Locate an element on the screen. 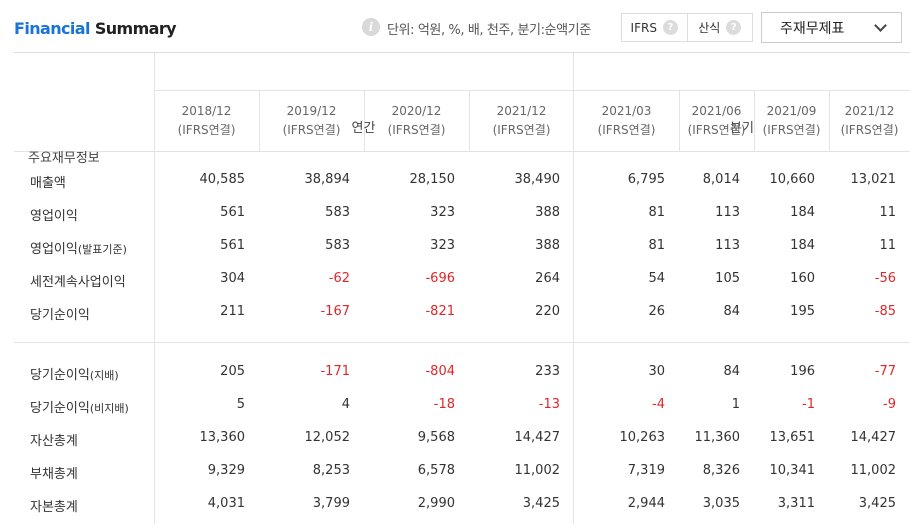 This screenshot has height=524, width=910. table-cell: 160 is located at coordinates (802, 278).